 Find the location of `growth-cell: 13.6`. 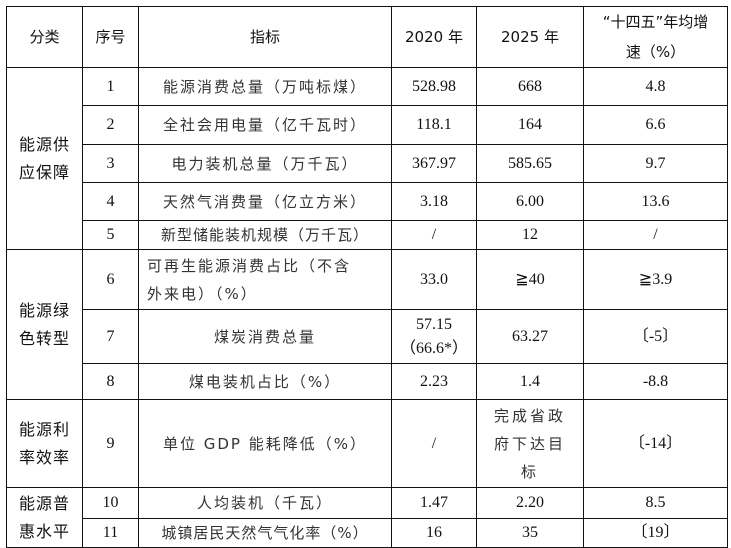

growth-cell: 13.6 is located at coordinates (655, 201).